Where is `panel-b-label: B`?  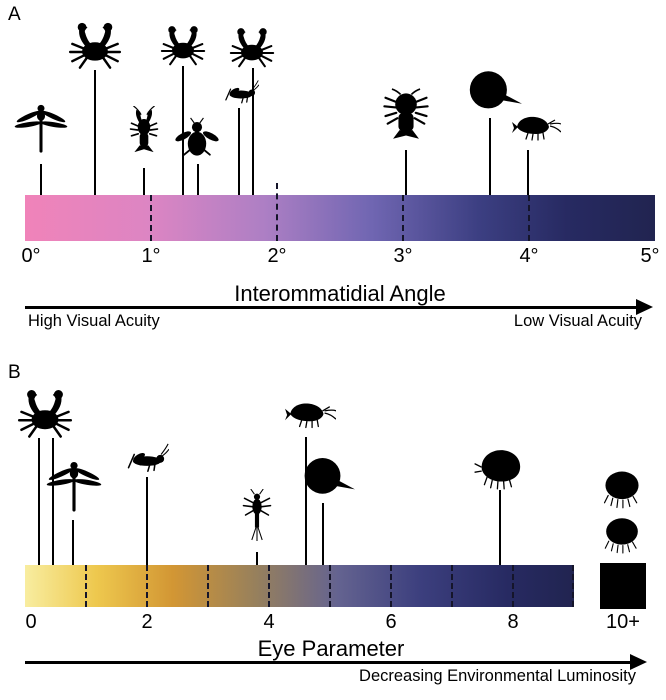
panel-b-label: B is located at coordinates (14, 372).